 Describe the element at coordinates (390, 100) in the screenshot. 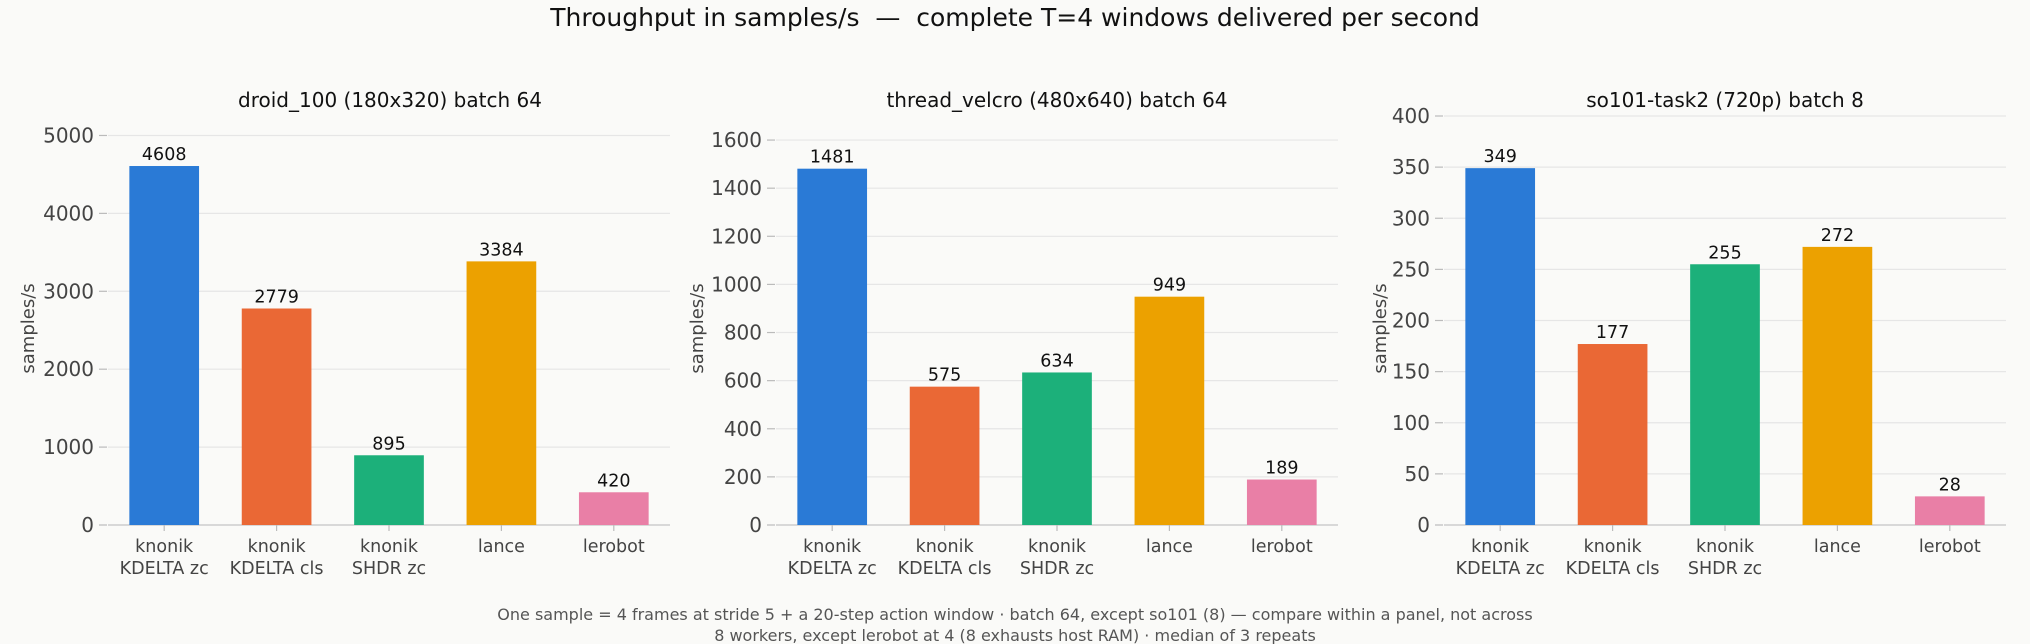

I see `panel-title: droid_100 (180x320) batch 64` at that location.